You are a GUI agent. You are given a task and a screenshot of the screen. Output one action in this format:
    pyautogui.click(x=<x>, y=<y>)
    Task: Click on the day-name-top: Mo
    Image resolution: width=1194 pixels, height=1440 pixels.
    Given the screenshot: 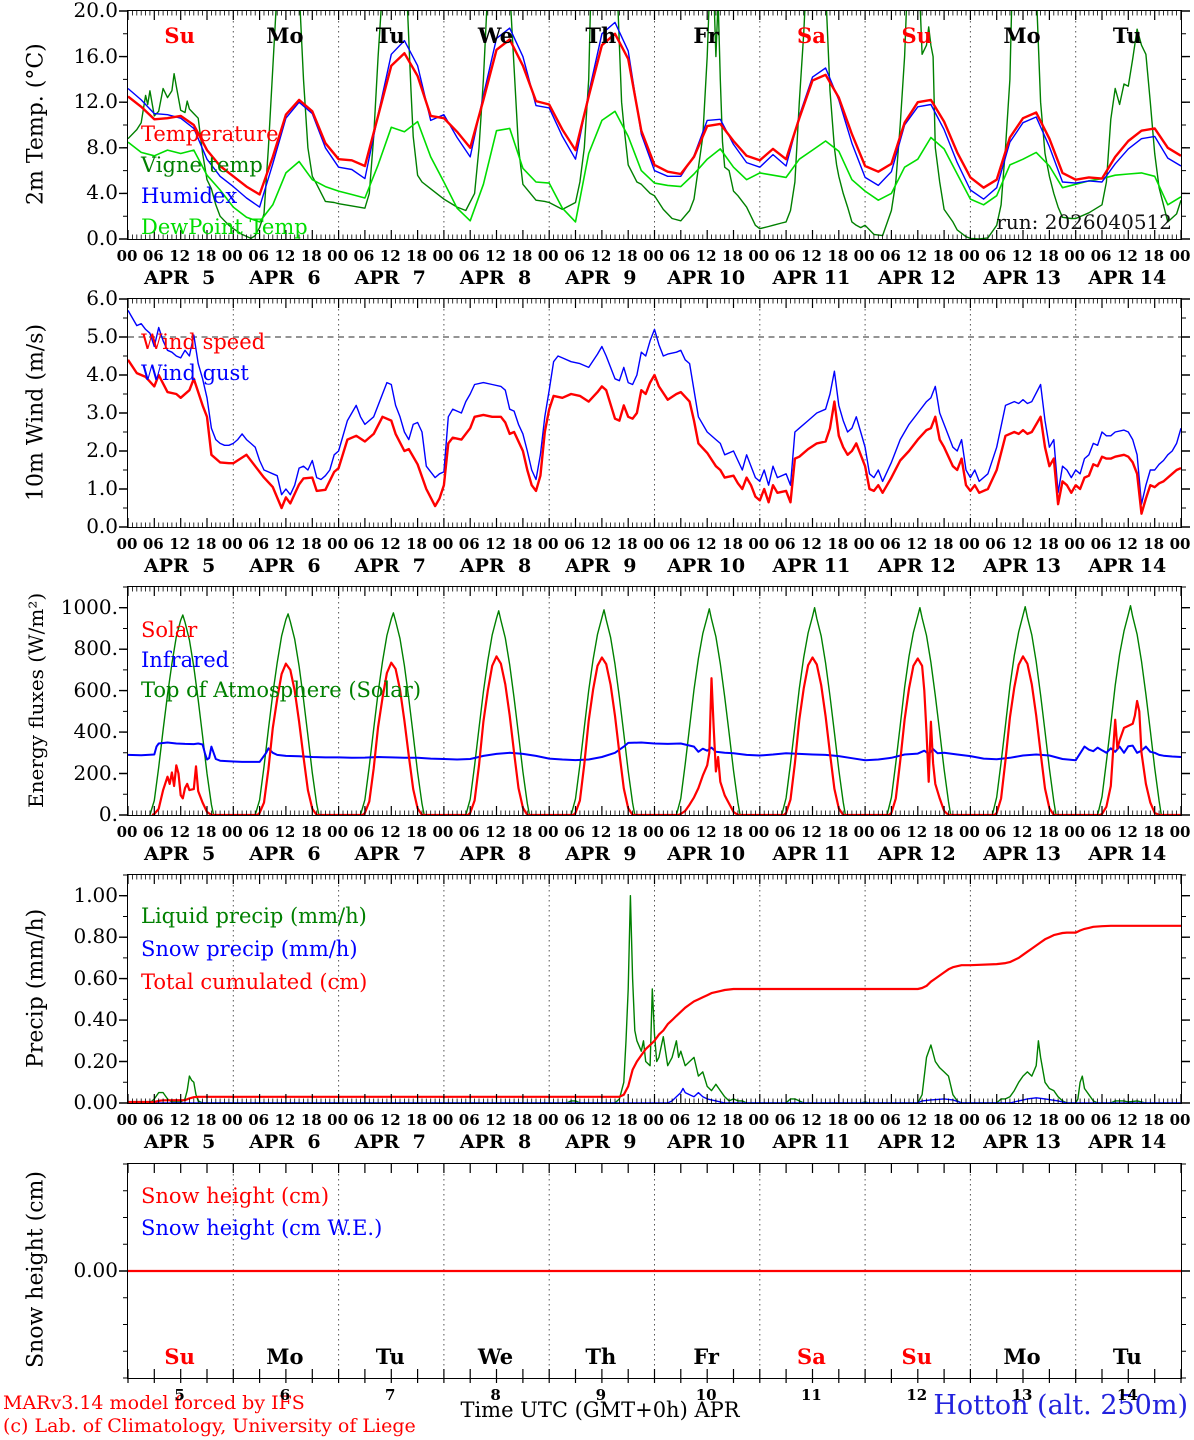 What is the action you would take?
    pyautogui.click(x=1022, y=35)
    